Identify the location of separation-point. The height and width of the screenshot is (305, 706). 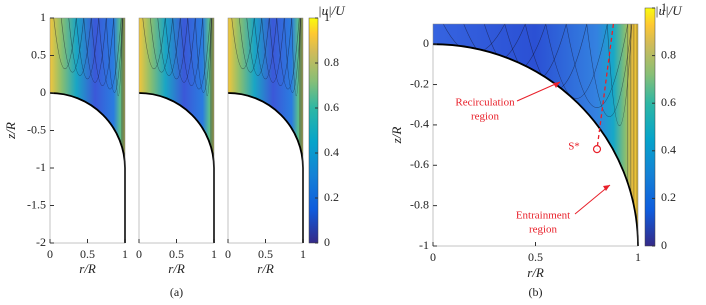
(597, 149).